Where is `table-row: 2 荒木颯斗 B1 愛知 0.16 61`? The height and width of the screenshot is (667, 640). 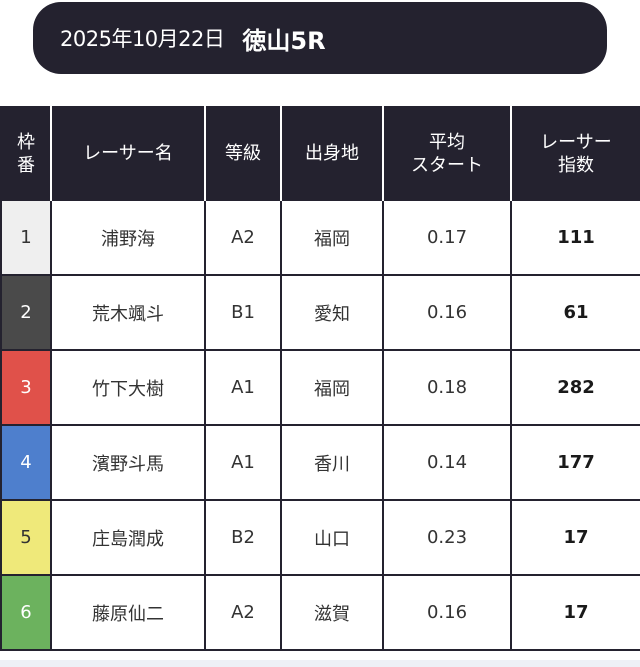
table-row: 2 荒木颯斗 B1 愛知 0.16 61 is located at coordinates (320, 312).